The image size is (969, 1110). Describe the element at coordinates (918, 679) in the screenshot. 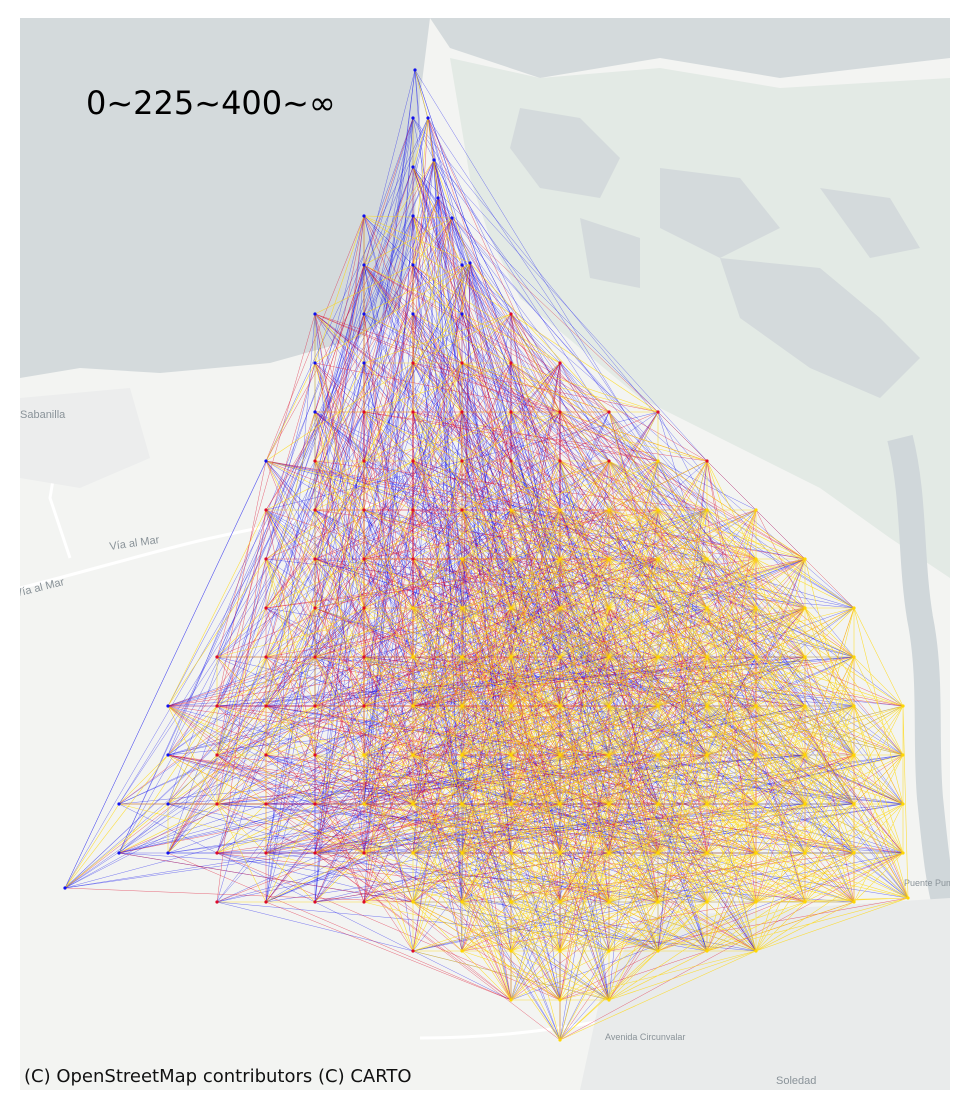

I see `river-magdalena` at that location.